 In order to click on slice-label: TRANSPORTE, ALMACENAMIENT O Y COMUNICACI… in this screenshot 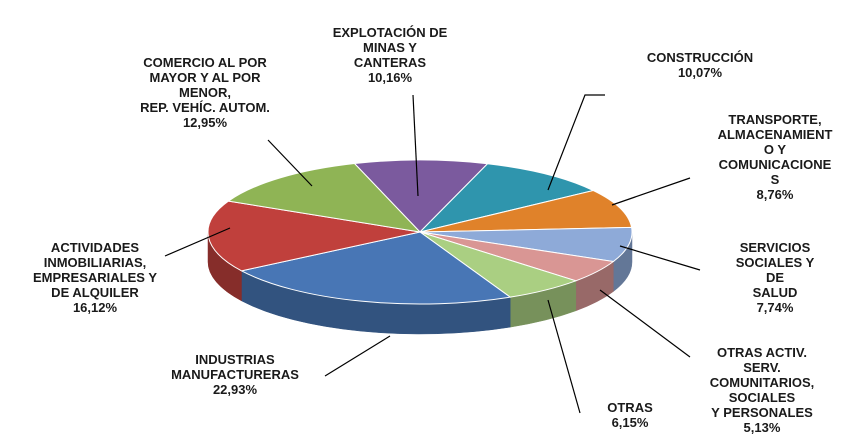, I will do `click(775, 157)`.